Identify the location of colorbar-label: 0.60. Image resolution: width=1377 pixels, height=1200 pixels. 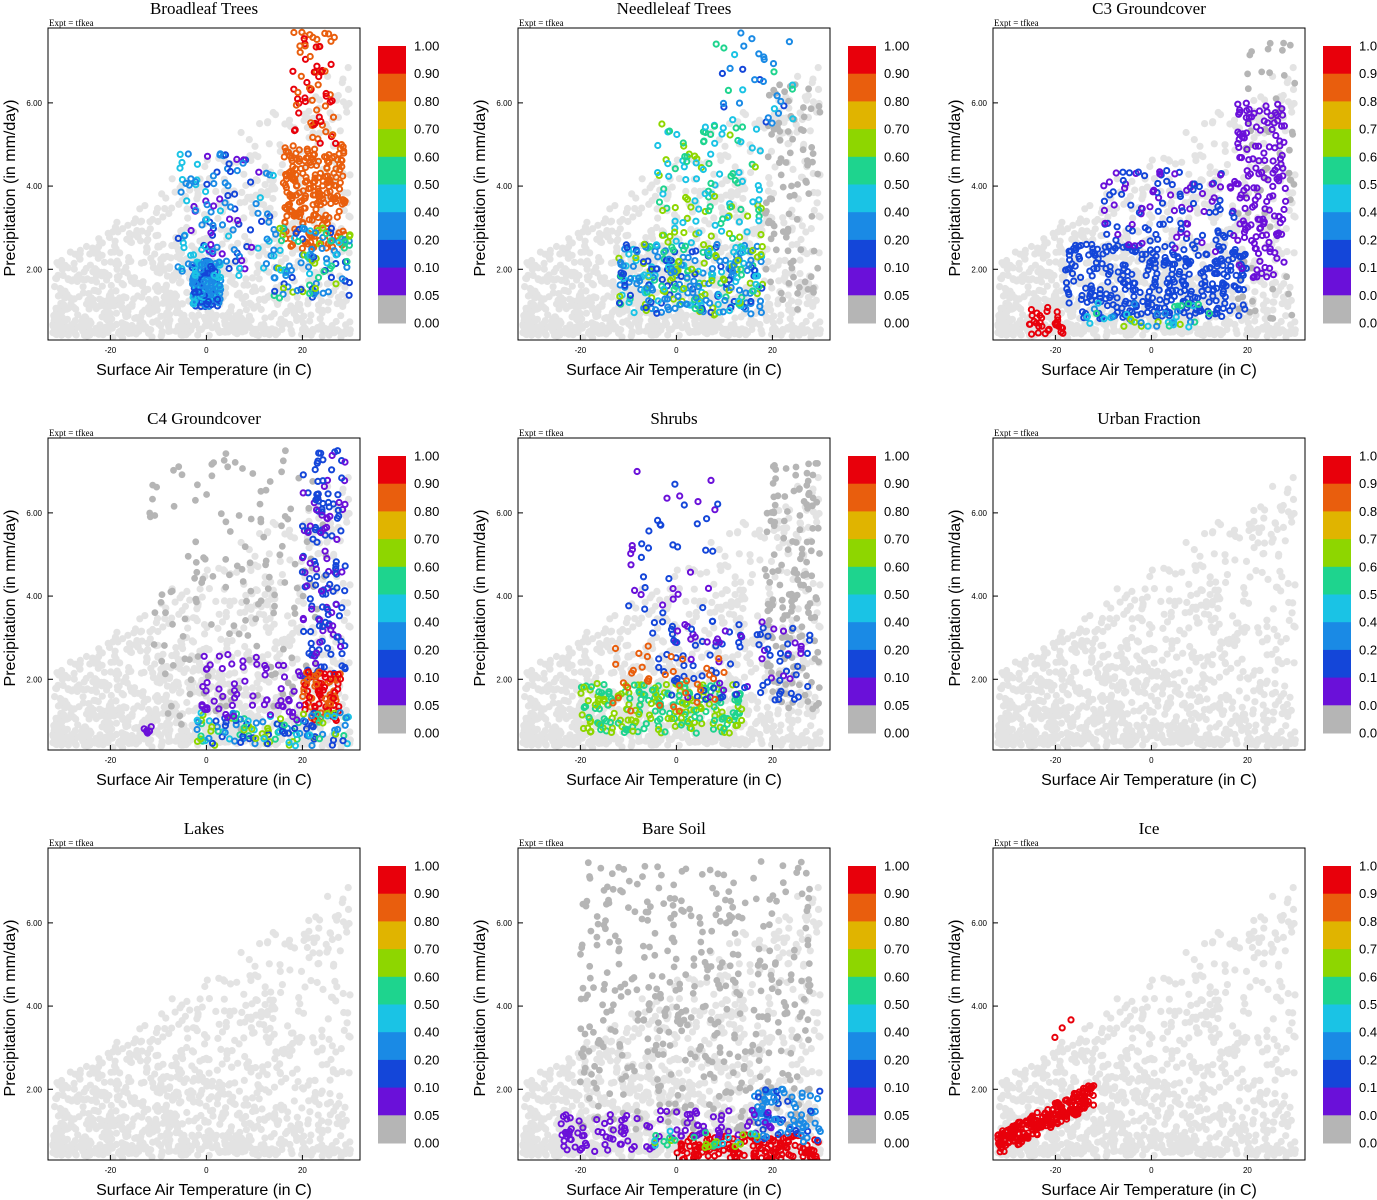
(896, 156).